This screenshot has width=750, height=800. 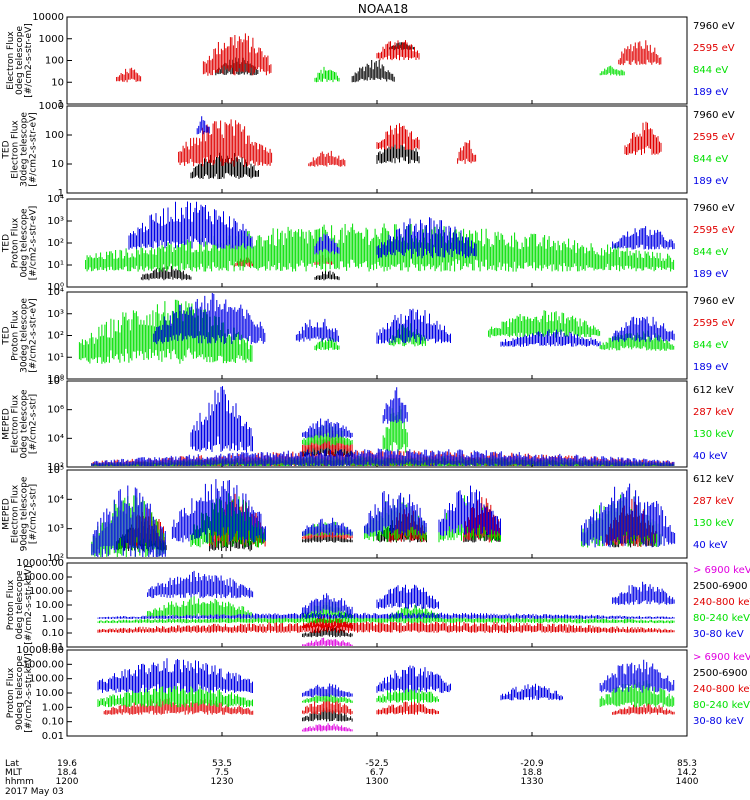 What do you see at coordinates (53, 633) in the screenshot?
I see `y-tick-label: 0.10` at bounding box center [53, 633].